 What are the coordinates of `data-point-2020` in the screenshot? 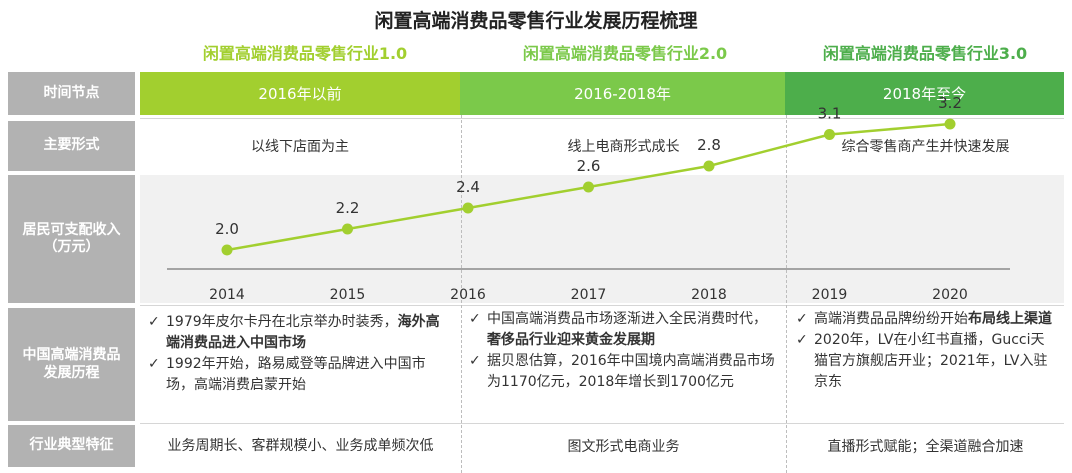 It's located at (950, 124).